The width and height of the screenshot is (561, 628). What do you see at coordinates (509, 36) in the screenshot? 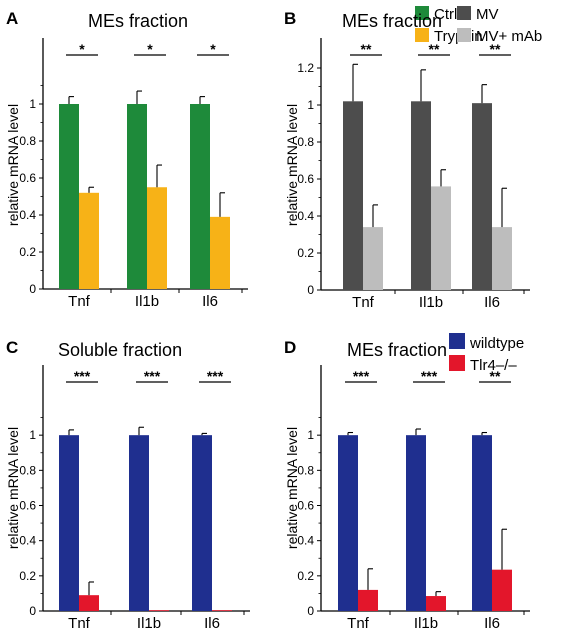
I see `legend-label: MV+ mAb` at bounding box center [509, 36].